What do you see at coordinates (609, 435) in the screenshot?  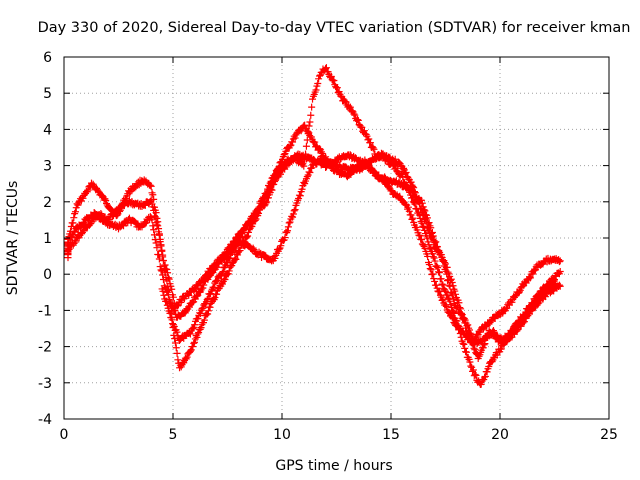 I see `x-tick-label: 25` at bounding box center [609, 435].